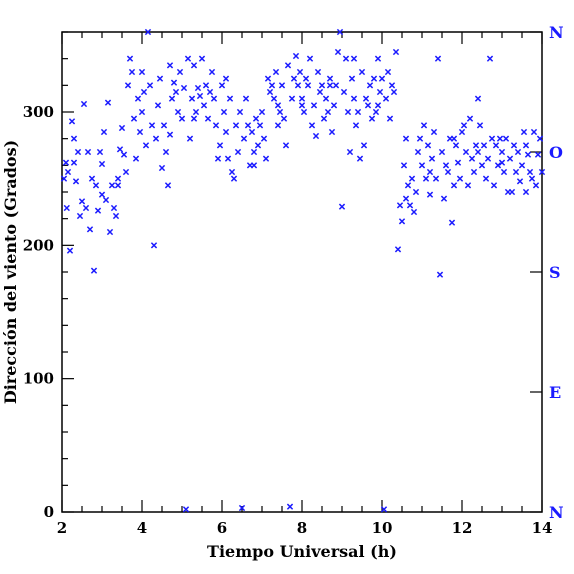 The height and width of the screenshot is (574, 574). I want to click on x-tick-labels: 2 4 6 8 10 12 14, so click(305, 528).